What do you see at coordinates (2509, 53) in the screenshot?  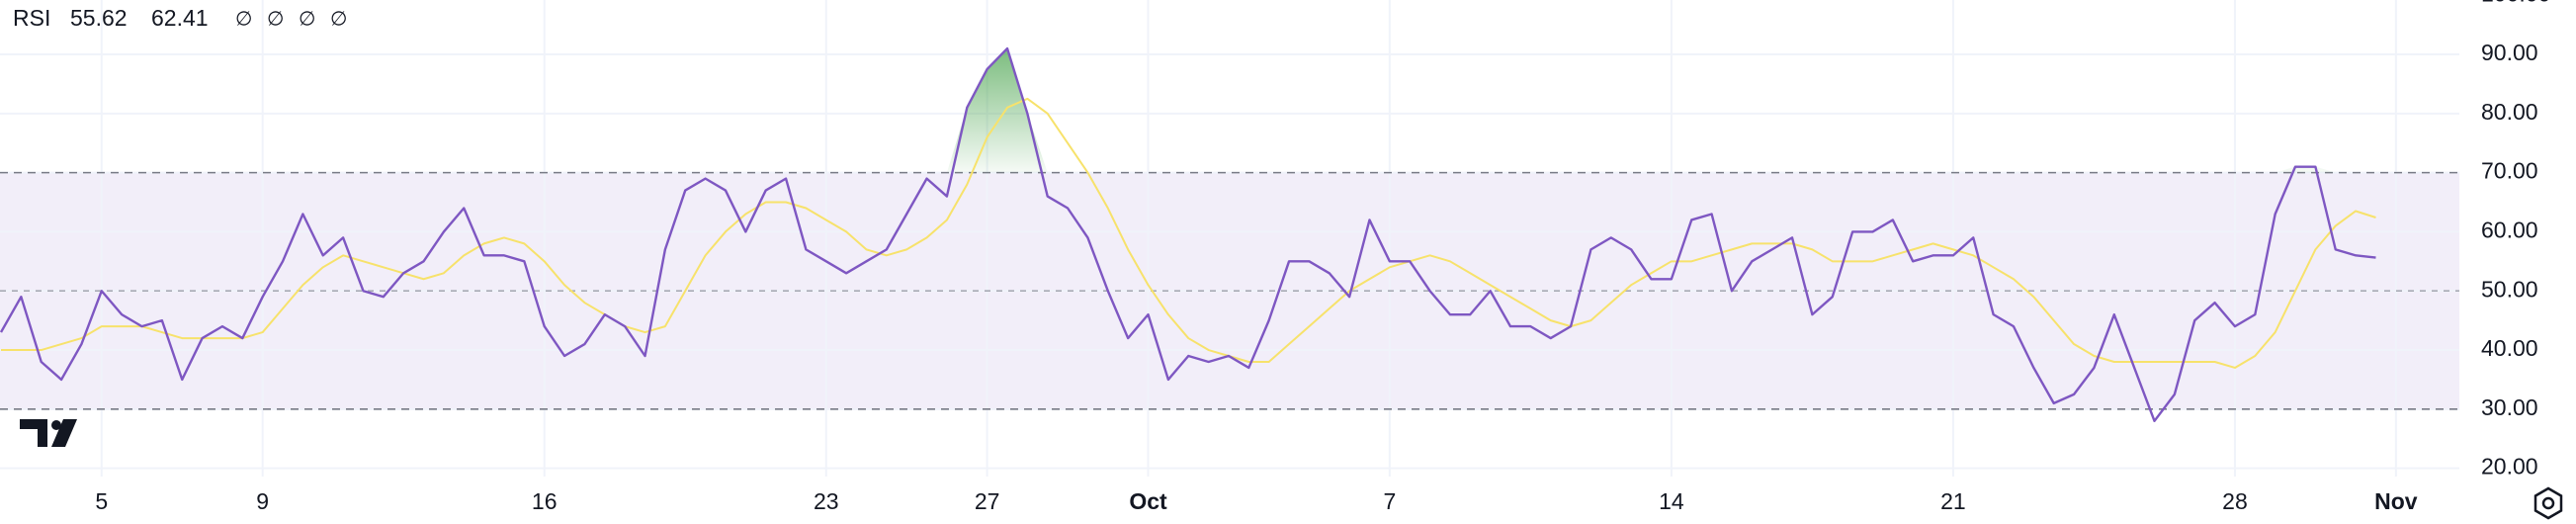 I see `y-tick-label: 90.00` at bounding box center [2509, 53].